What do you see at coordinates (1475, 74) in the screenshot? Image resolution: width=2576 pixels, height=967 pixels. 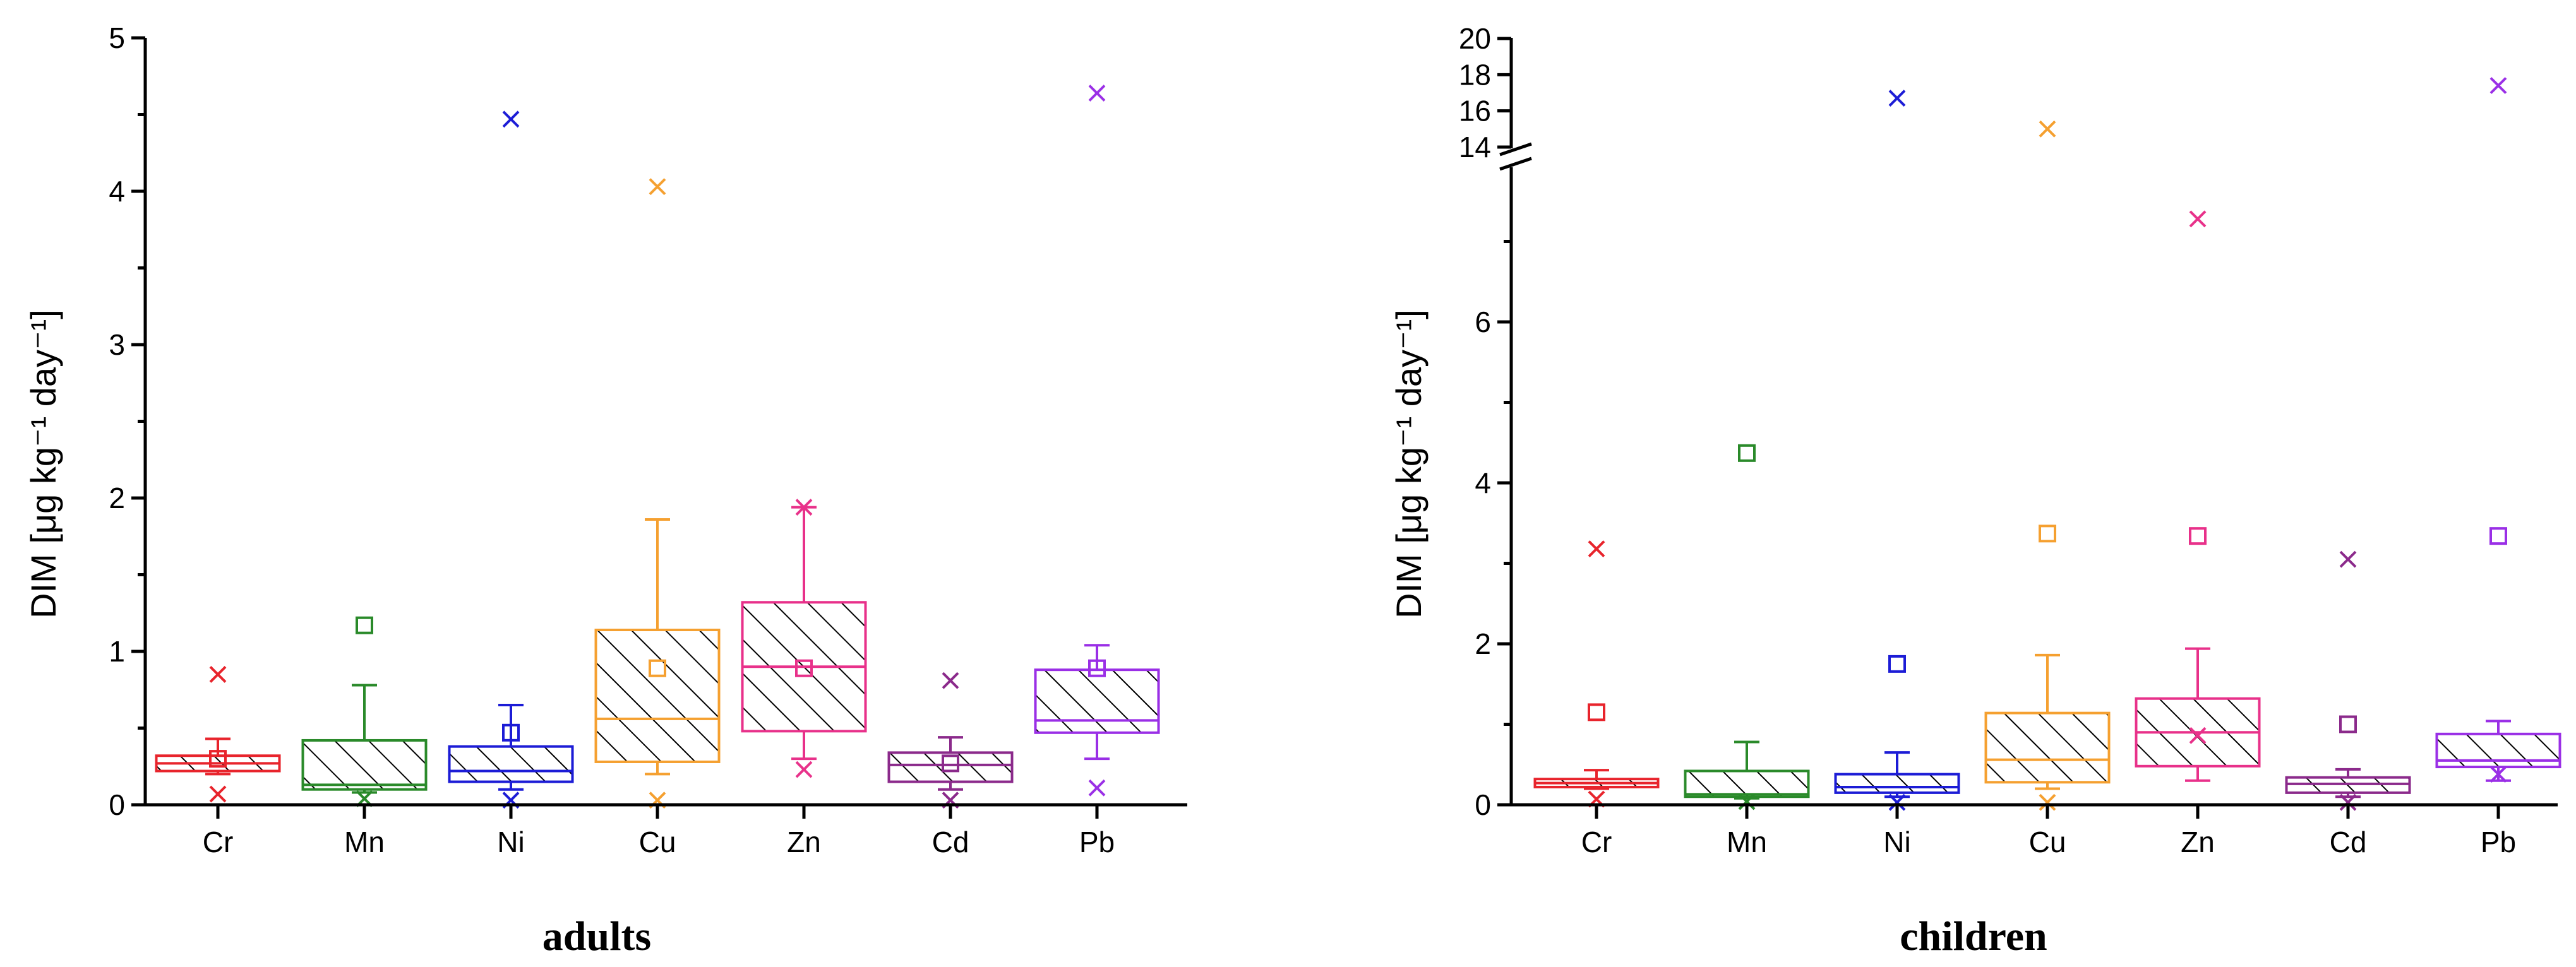 I see `y-tick-label: 18` at bounding box center [1475, 74].